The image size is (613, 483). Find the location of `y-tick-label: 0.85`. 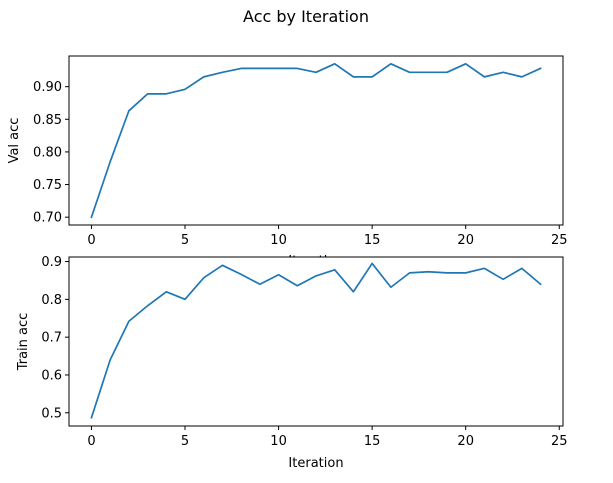

y-tick-label: 0.85 is located at coordinates (47, 120).